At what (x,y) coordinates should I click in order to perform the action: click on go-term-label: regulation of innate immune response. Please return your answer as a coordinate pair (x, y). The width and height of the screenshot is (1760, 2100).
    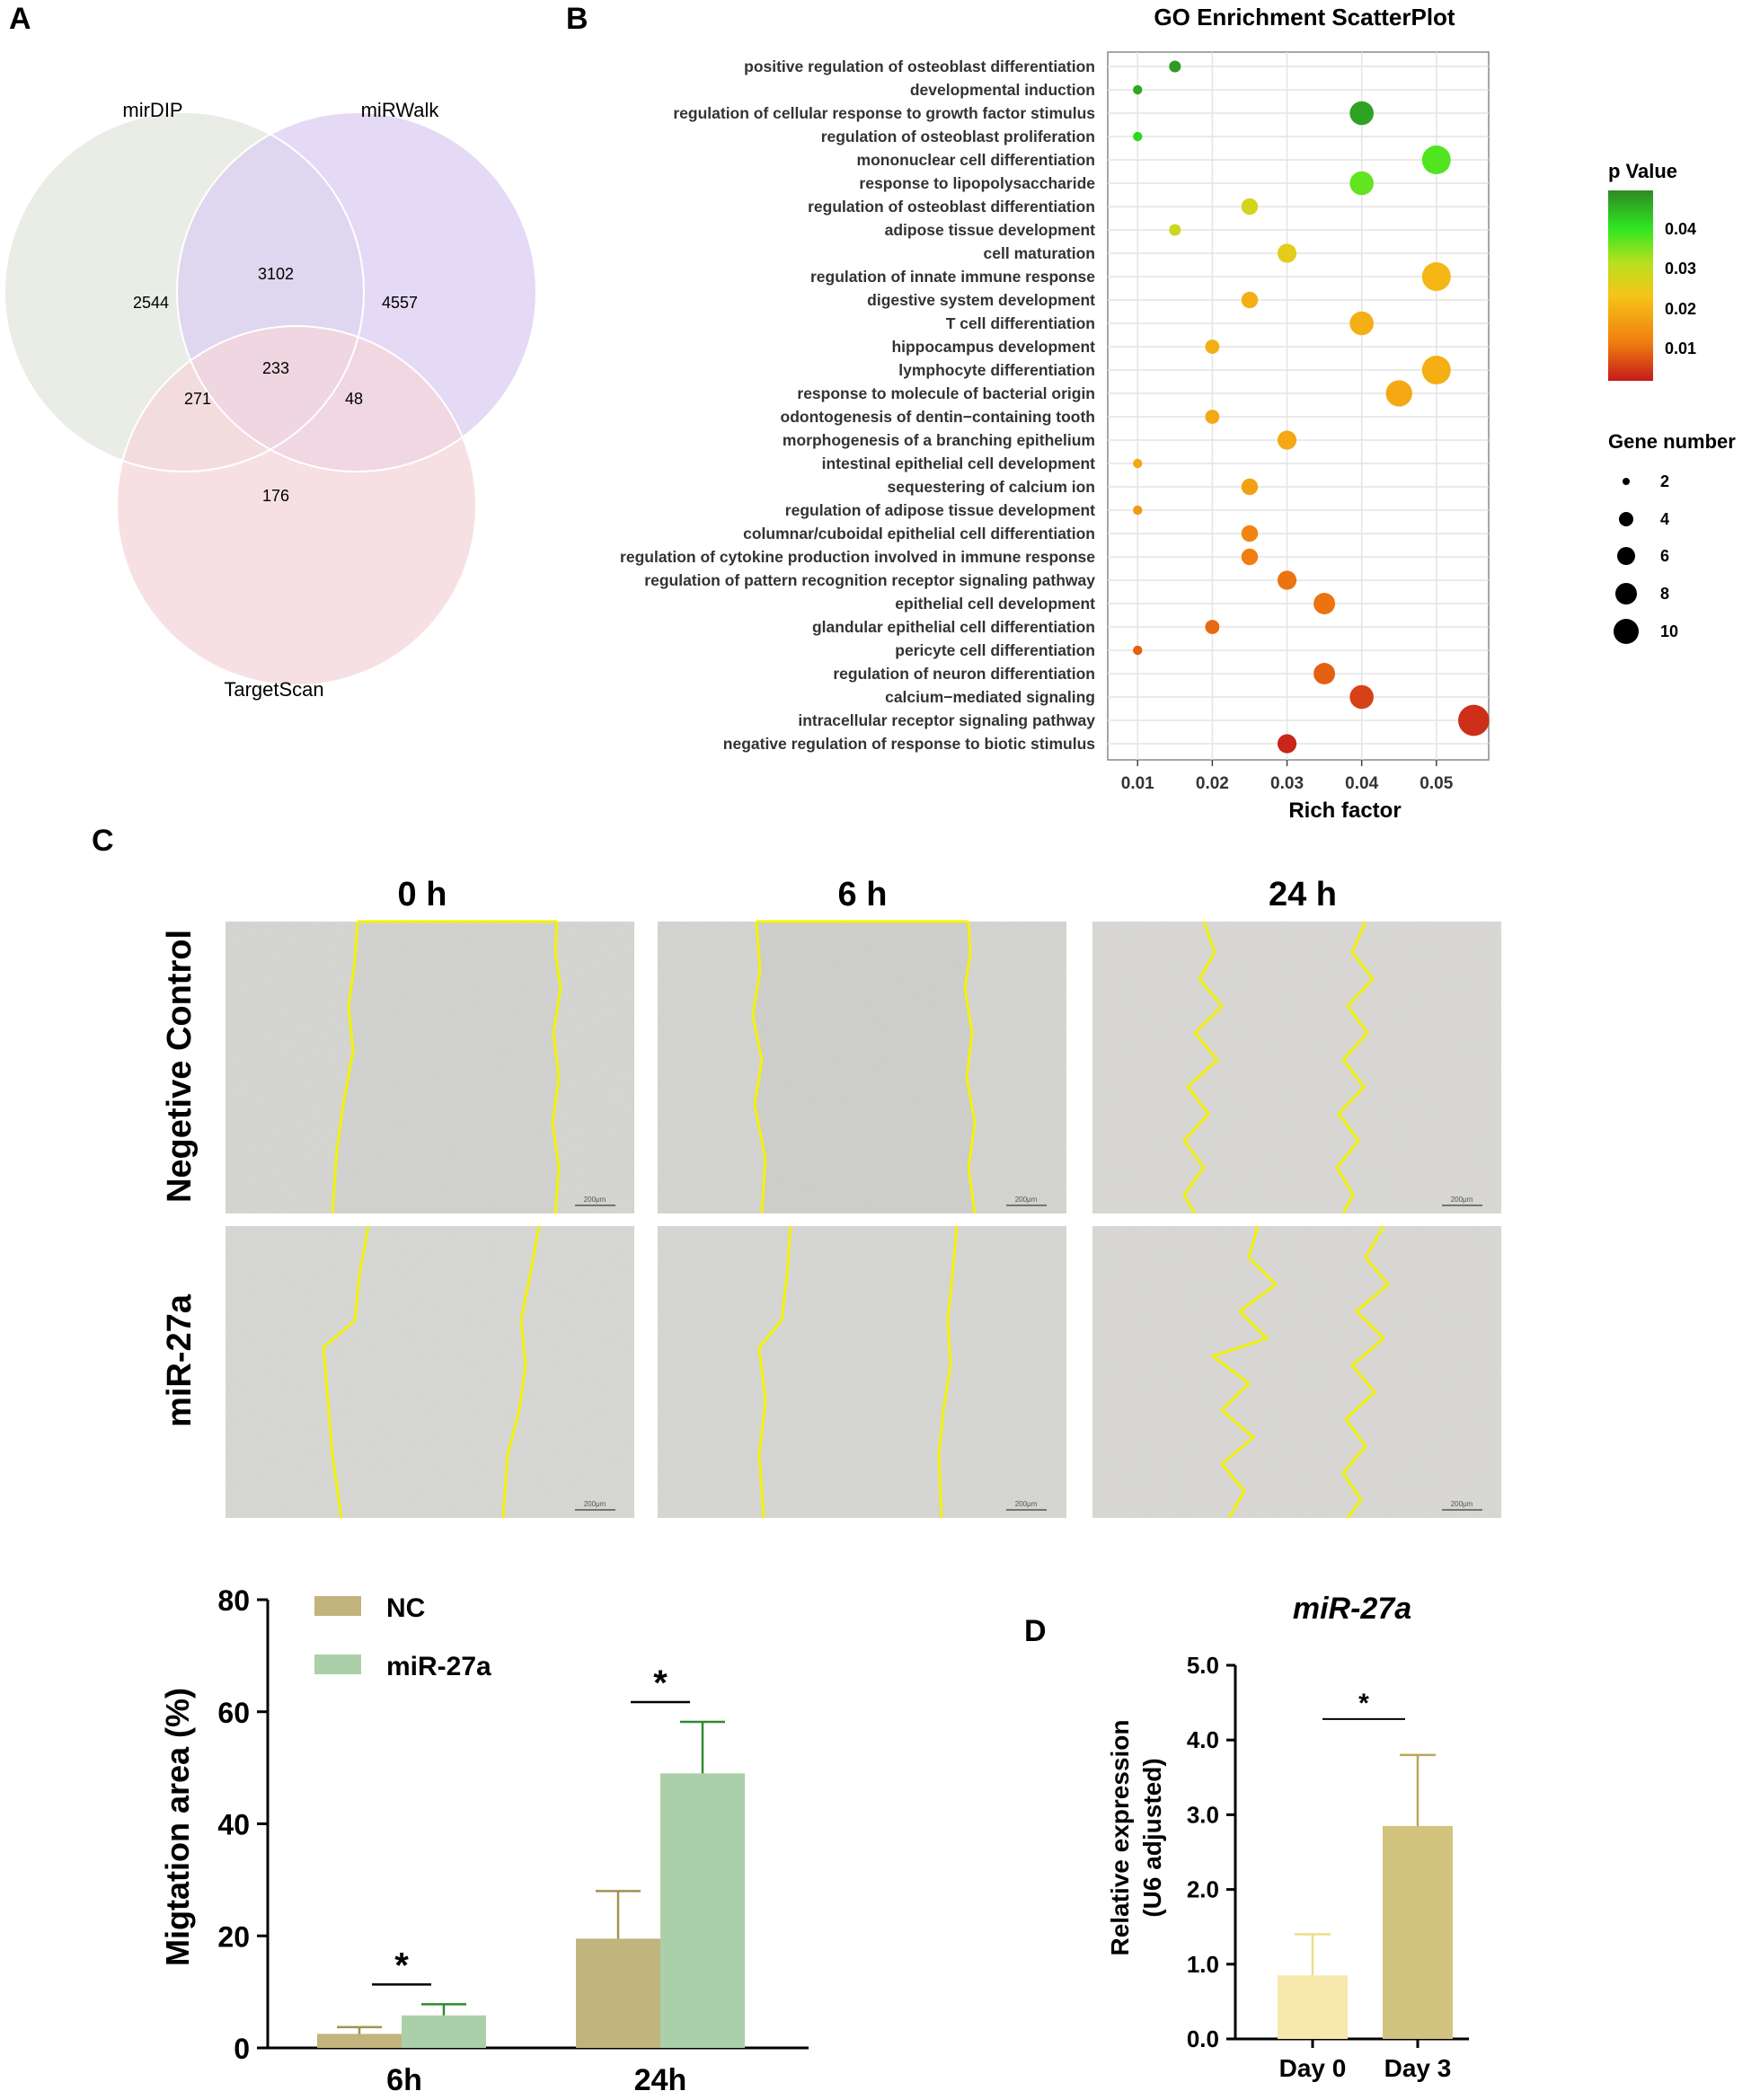
    Looking at the image, I should click on (952, 277).